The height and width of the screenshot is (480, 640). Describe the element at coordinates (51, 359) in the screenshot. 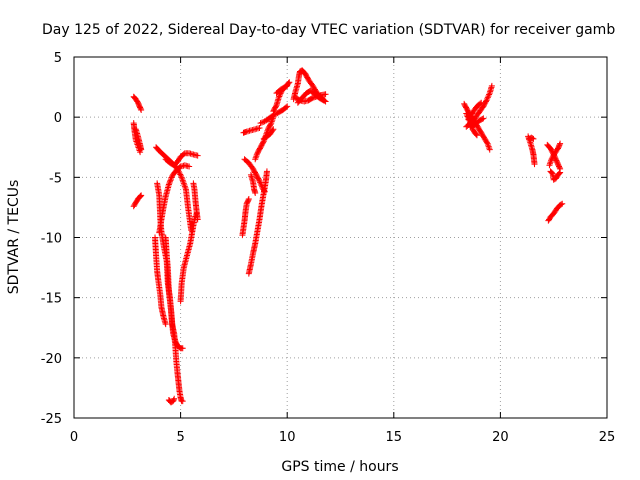

I see `y-tick-label: -20` at that location.